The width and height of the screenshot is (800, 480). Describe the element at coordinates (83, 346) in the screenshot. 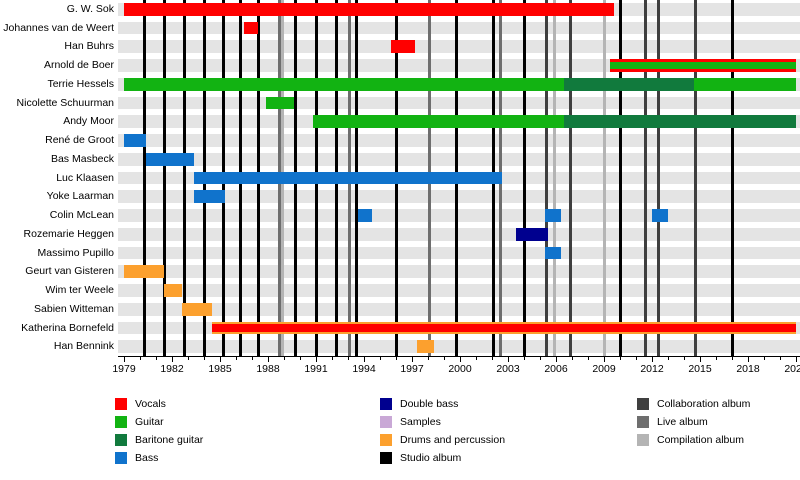

I see `member-label: Han Bennink` at that location.